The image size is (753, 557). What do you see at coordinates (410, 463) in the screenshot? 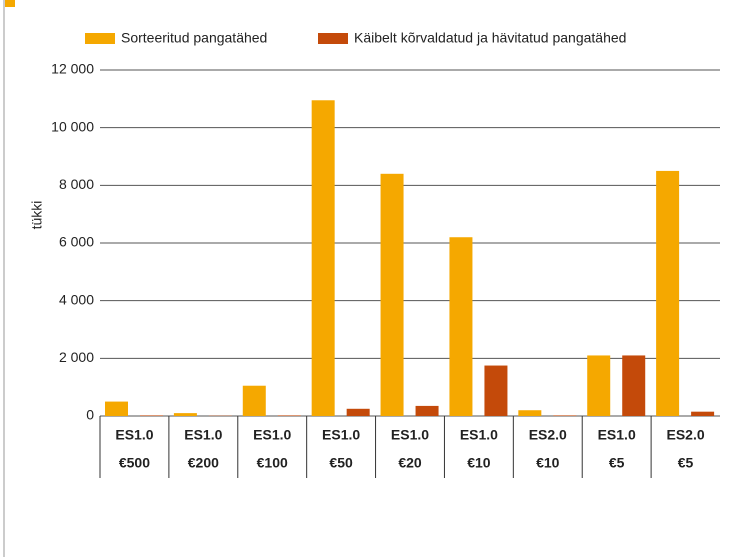
I see `x-tick-label: €20` at bounding box center [410, 463].